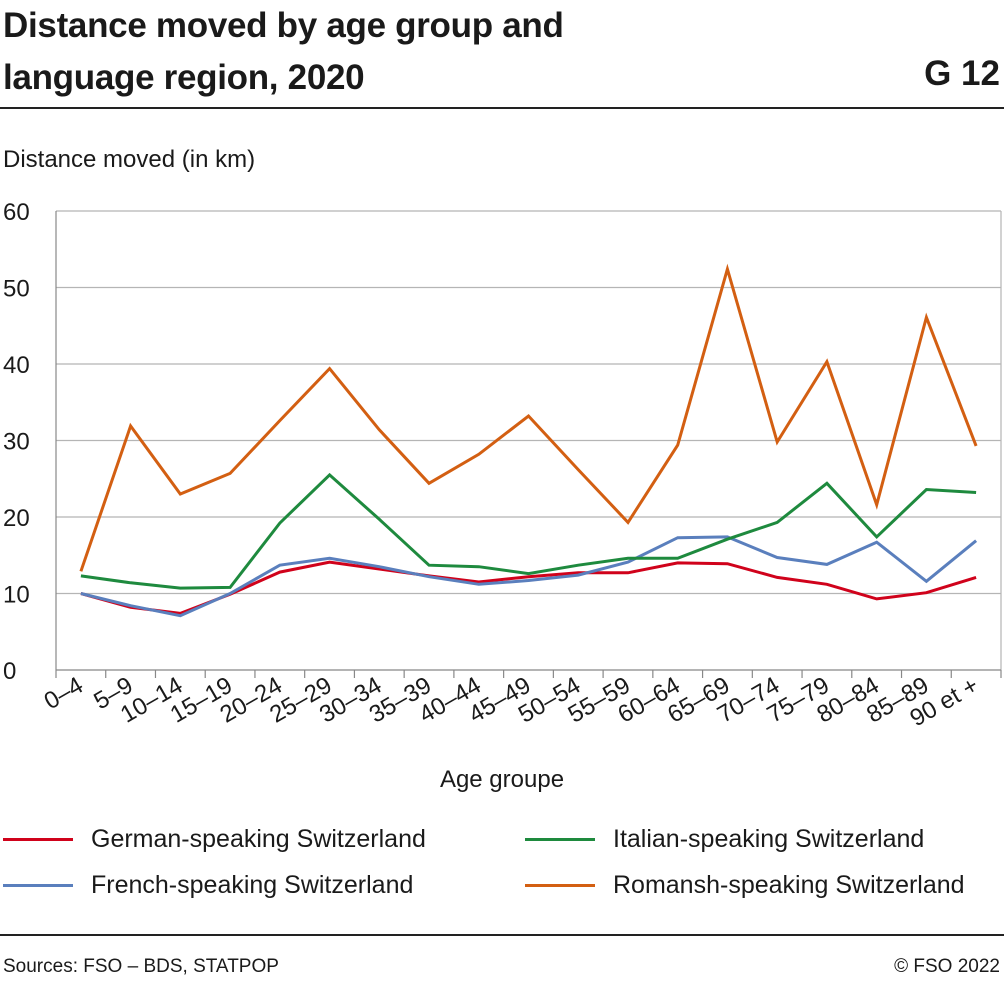  I want to click on legend-item-romansh: Romansh-speaking Switzerland, so click(745, 885).